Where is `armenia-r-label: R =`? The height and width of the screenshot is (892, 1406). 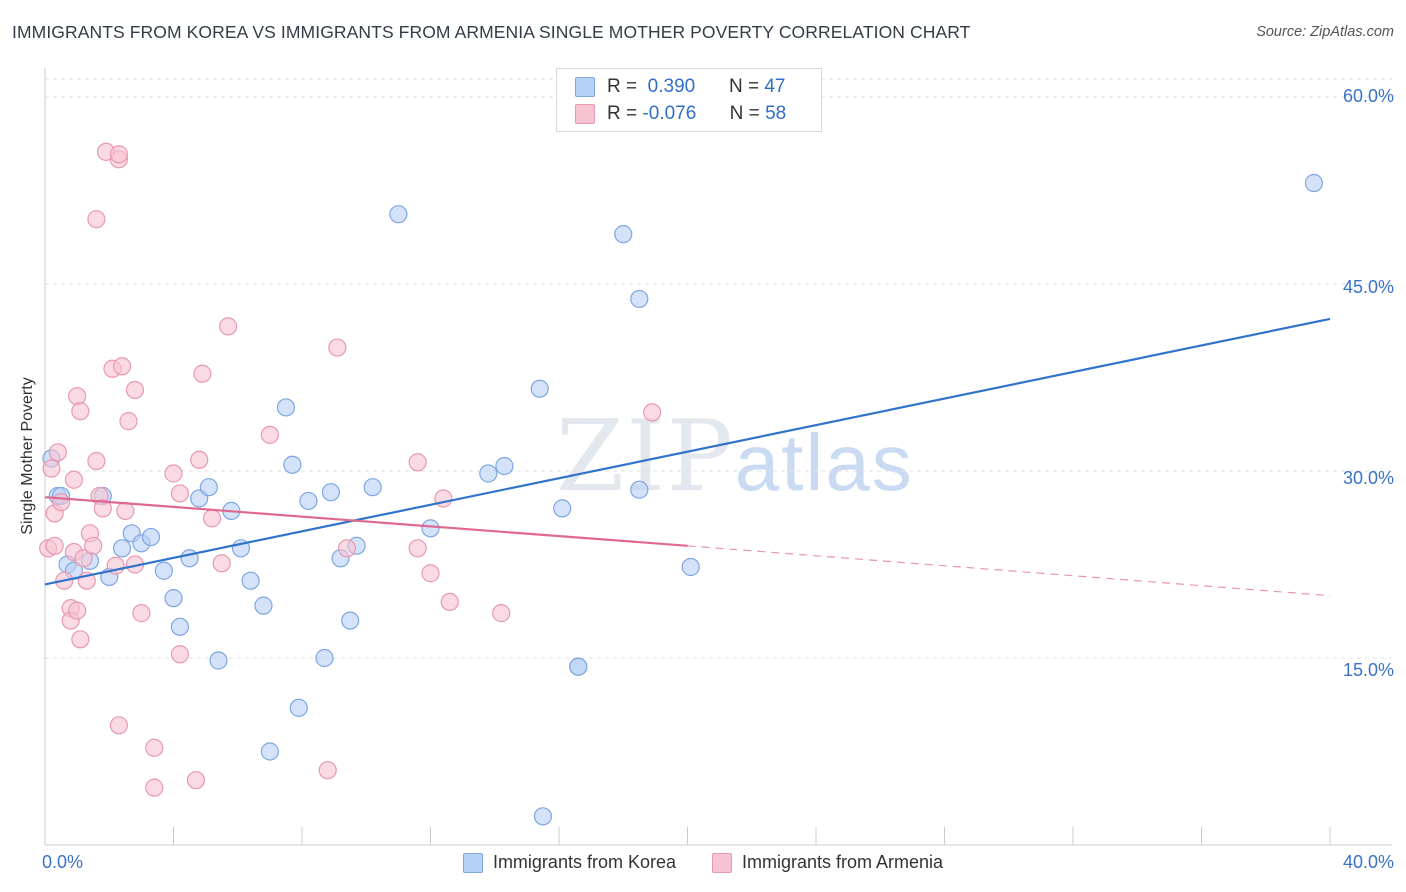 armenia-r-label: R = is located at coordinates (622, 113).